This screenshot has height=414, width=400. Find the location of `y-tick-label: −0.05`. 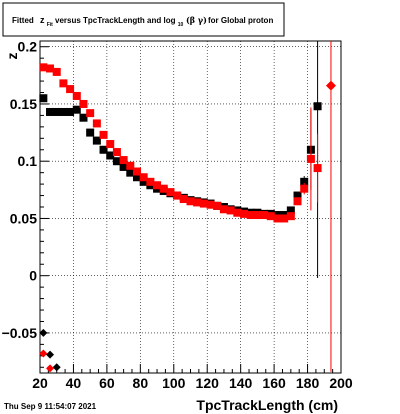

y-tick-label: −0.05 is located at coordinates (20, 333).